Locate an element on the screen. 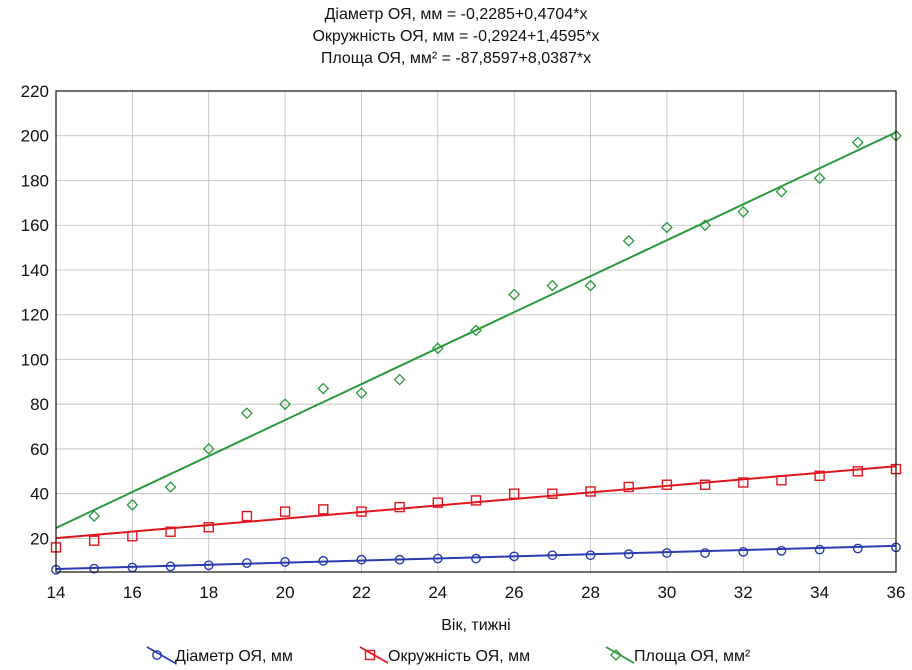 This screenshot has width=912, height=670. y-tick-label: 220 is located at coordinates (35, 91).